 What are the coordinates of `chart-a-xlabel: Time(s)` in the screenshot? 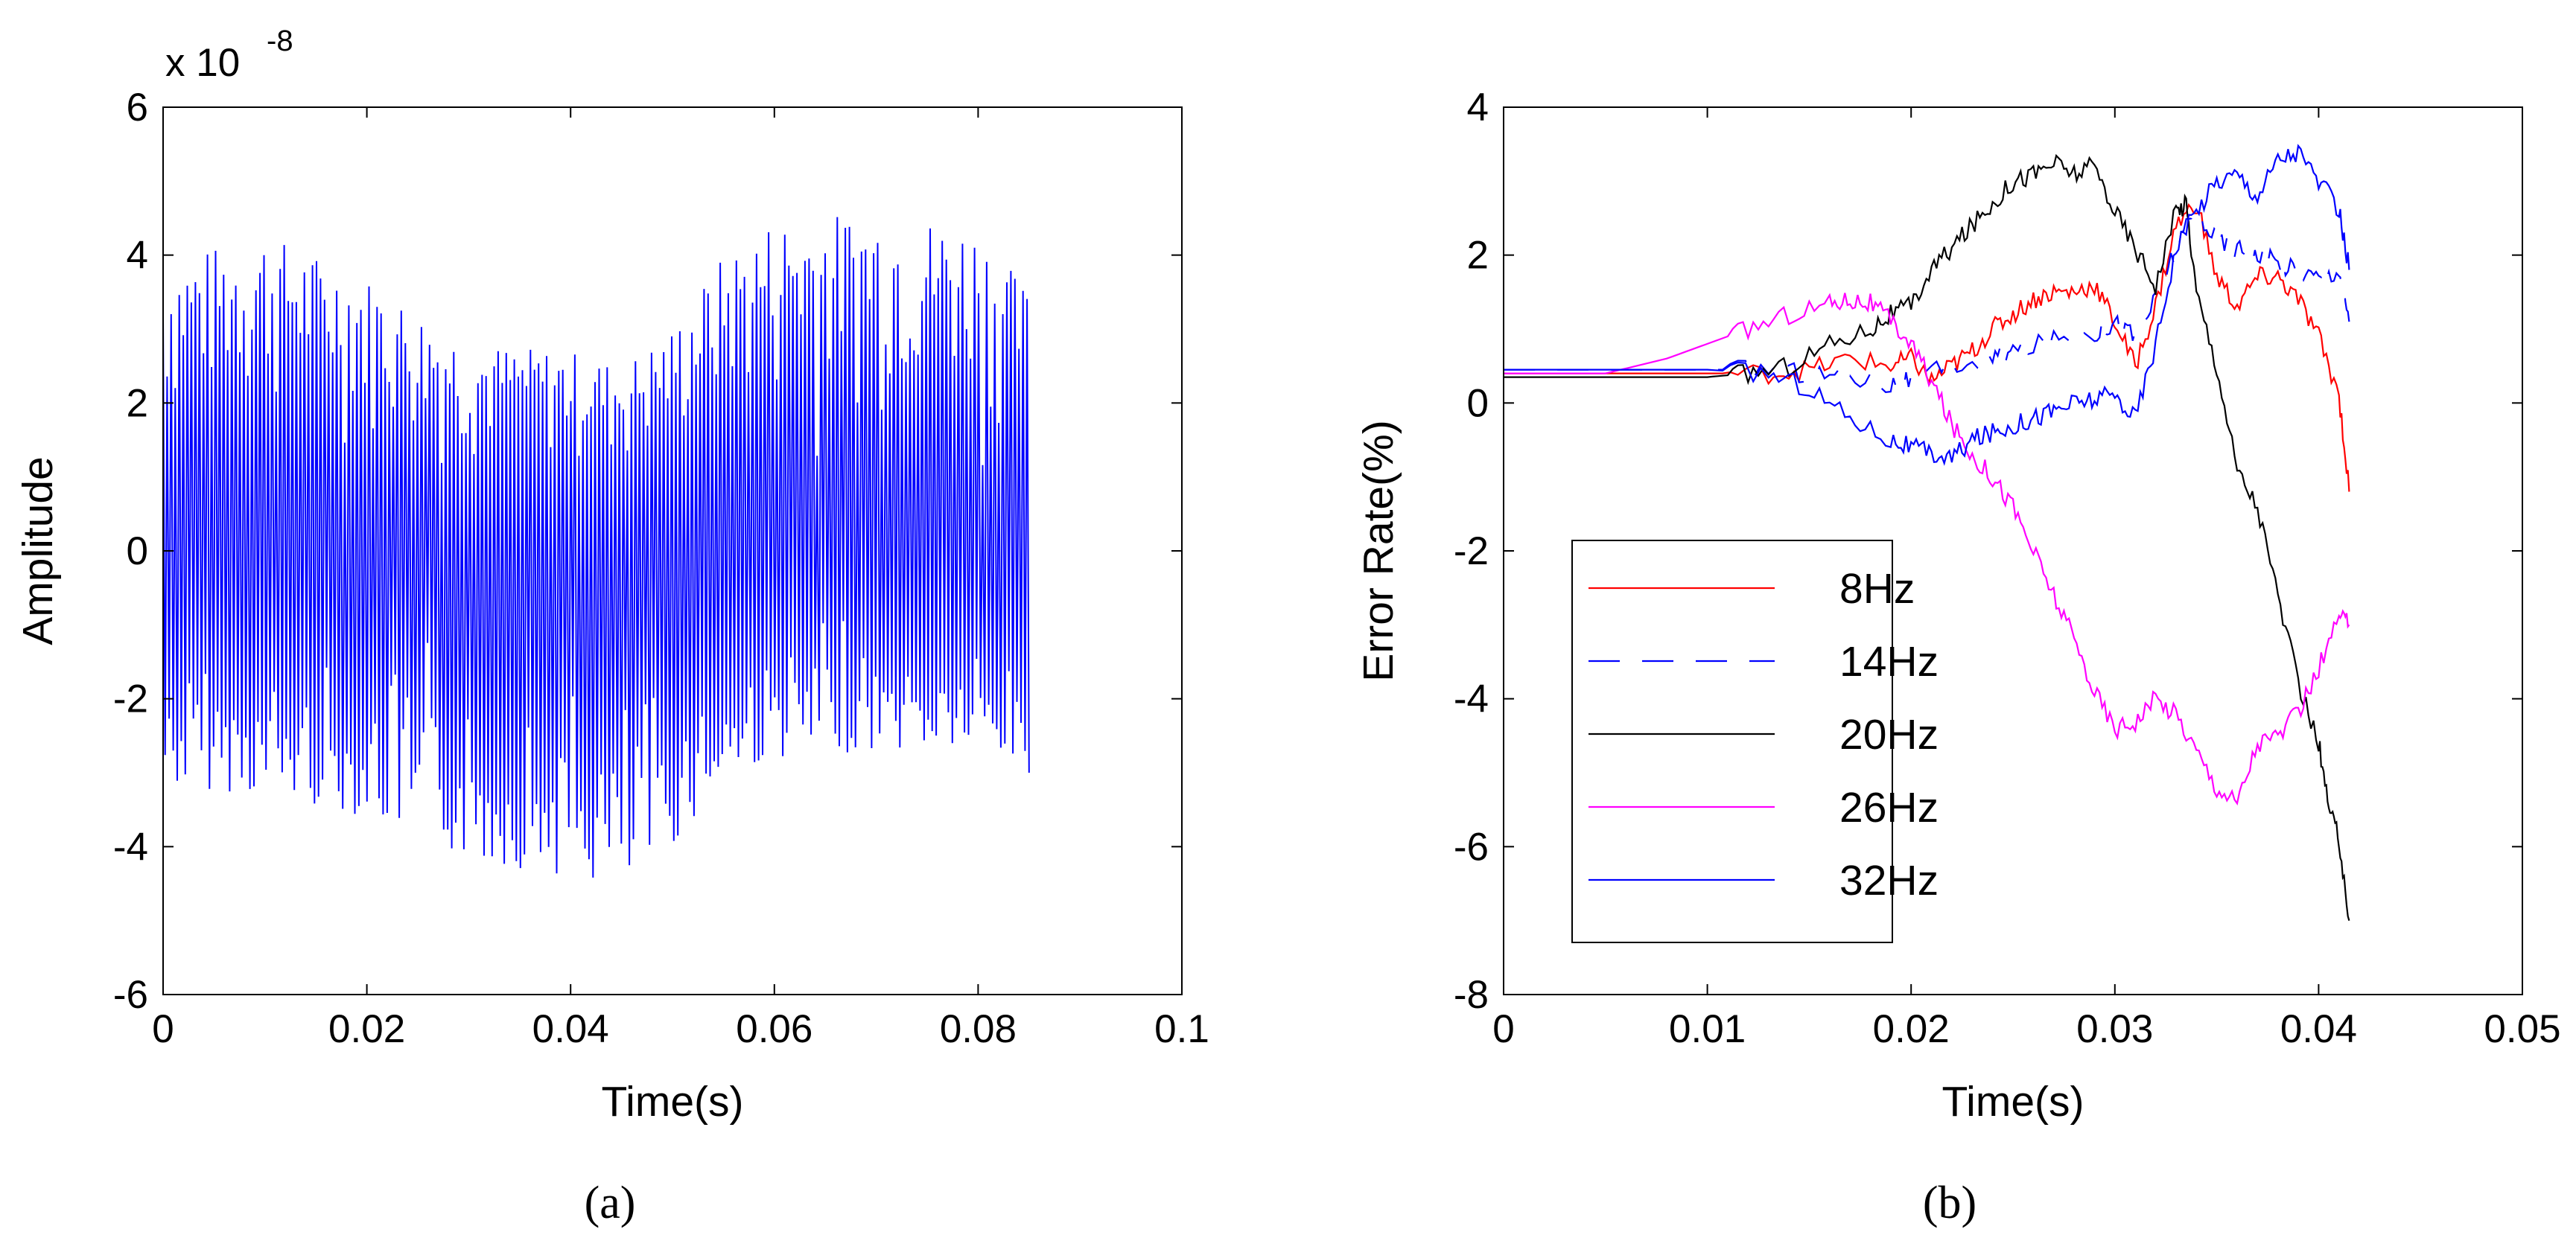 It's located at (672, 1102).